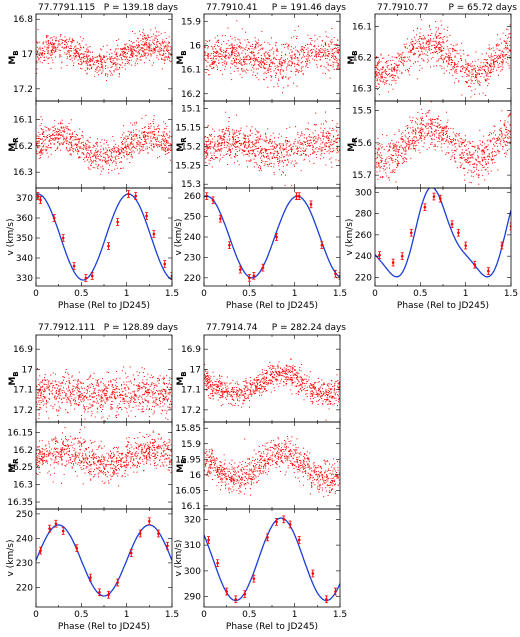 The height and width of the screenshot is (637, 520). What do you see at coordinates (482, 8) in the screenshot?
I see `period-label: P = 65.72 days` at bounding box center [482, 8].